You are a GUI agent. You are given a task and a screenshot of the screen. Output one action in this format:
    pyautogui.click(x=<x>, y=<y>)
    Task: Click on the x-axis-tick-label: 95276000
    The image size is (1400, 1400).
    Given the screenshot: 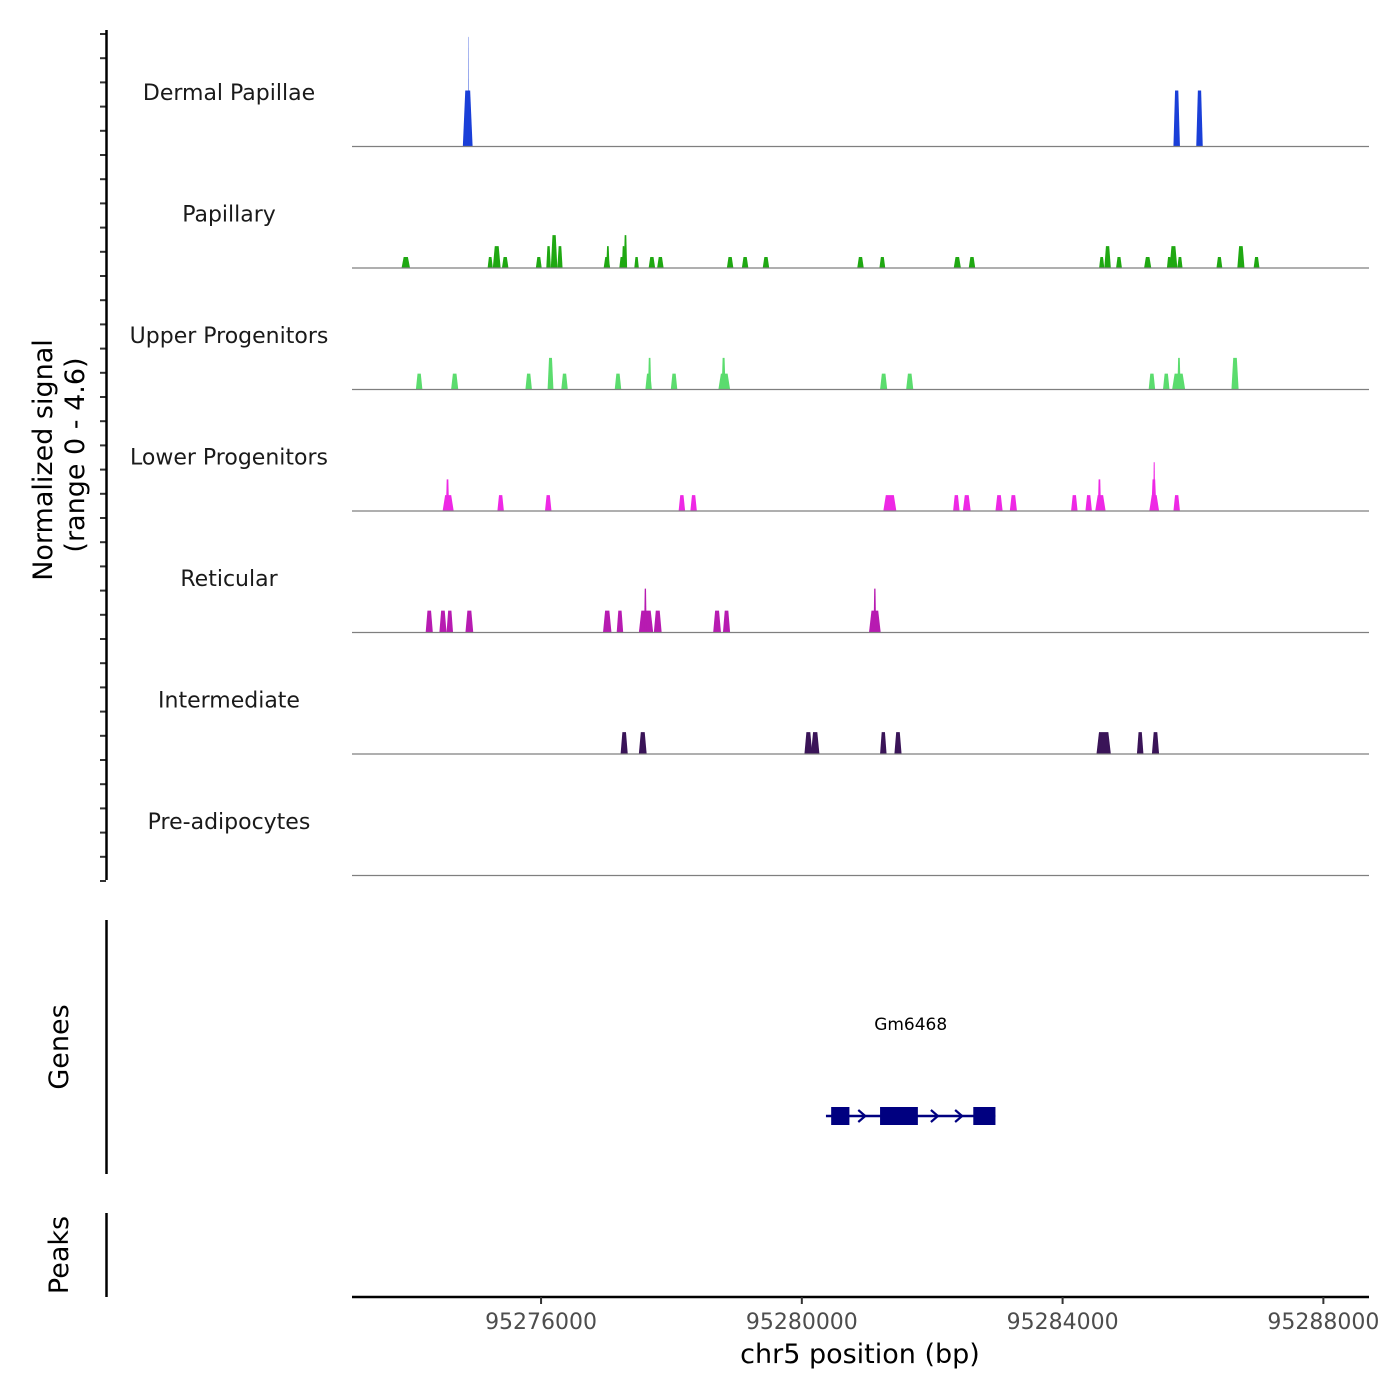 What is the action you would take?
    pyautogui.click(x=541, y=1322)
    